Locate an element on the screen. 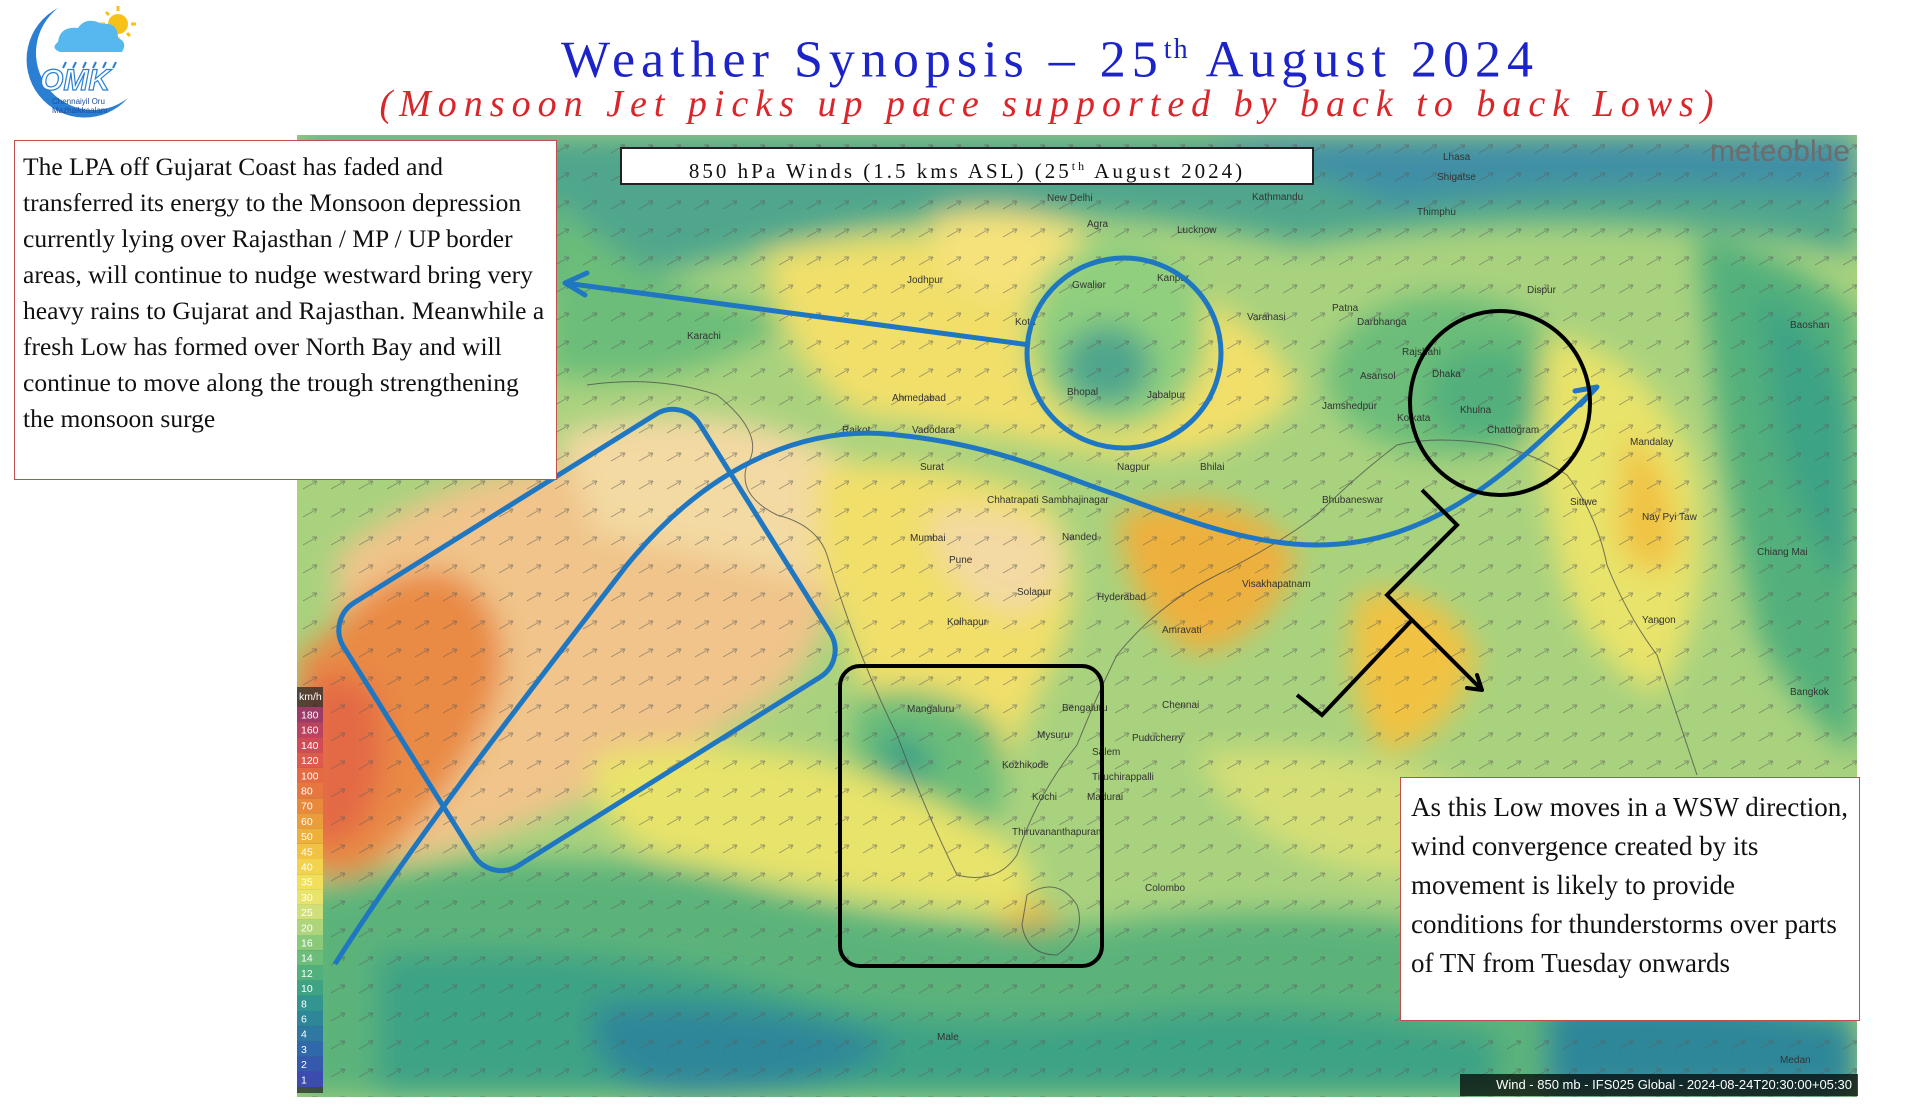 This screenshot has height=1105, width=1920. north-bay-low-circle is located at coordinates (1500, 403).